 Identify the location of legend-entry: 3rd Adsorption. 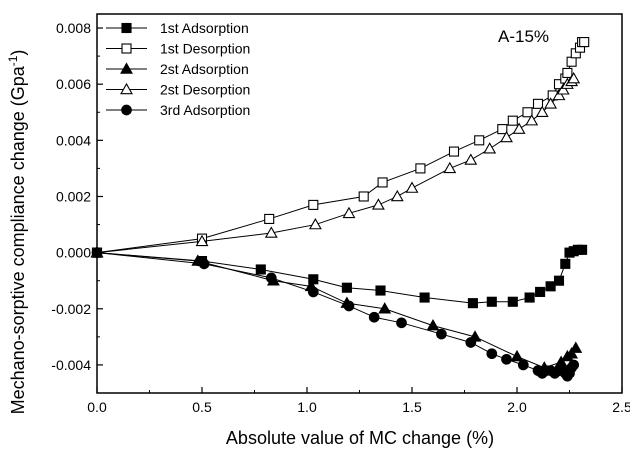
(178, 110).